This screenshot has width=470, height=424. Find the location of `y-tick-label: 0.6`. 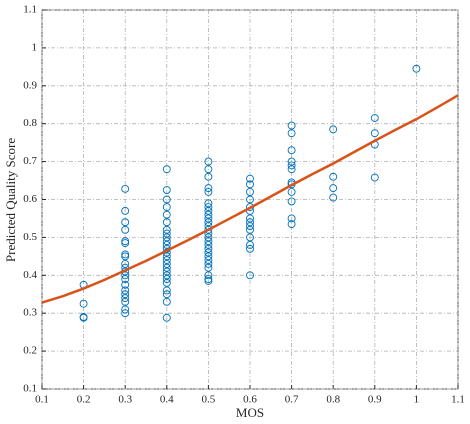

y-tick-label: 0.6 is located at coordinates (30, 199).